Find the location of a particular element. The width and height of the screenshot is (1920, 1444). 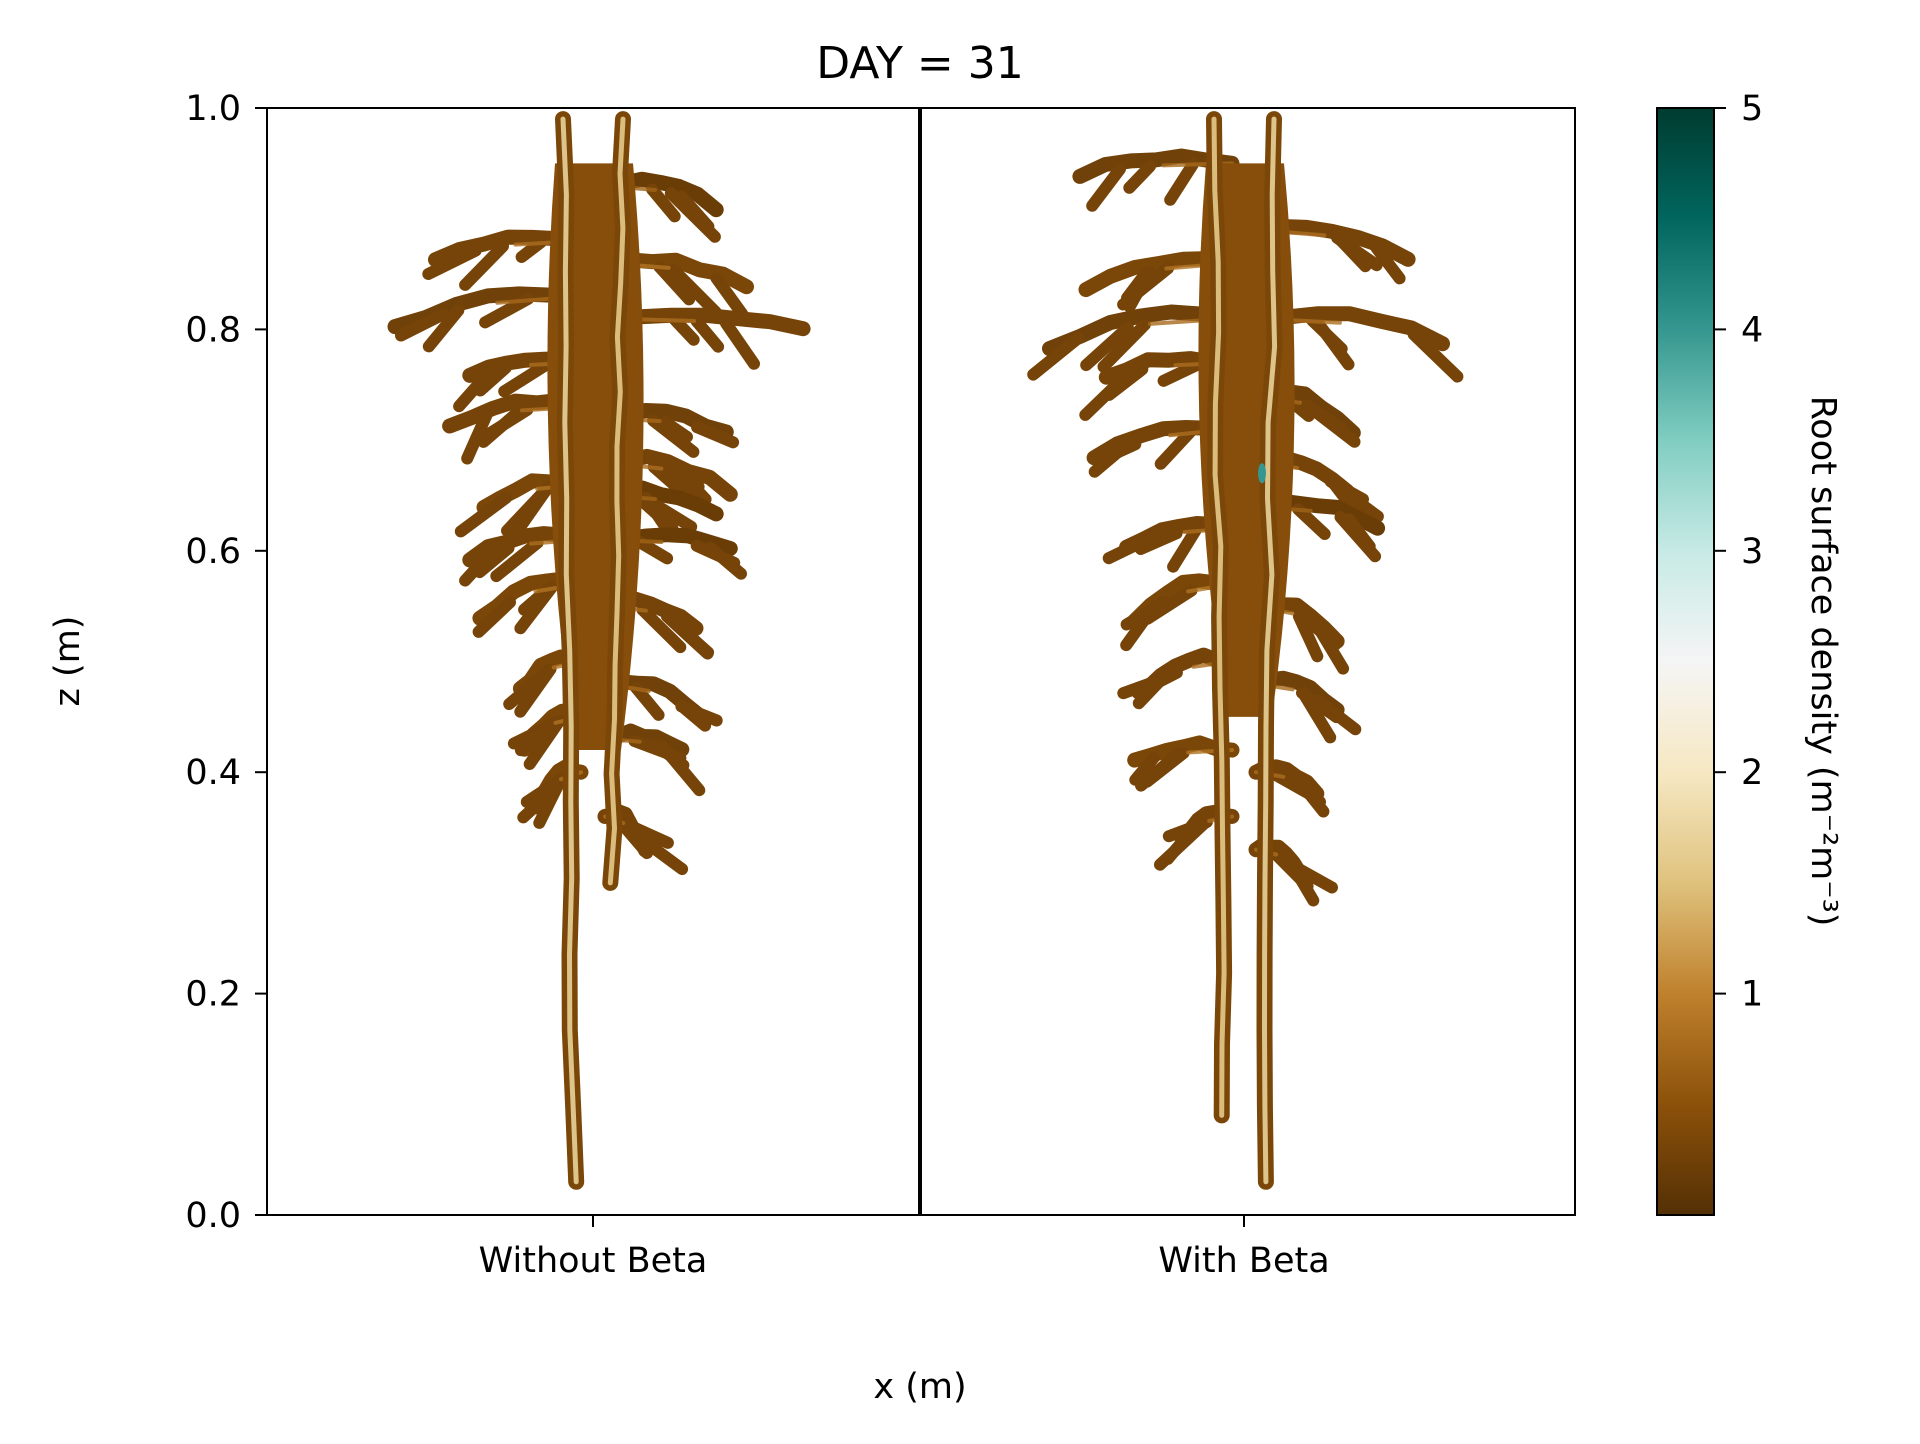

y-tick-label: 1.0 is located at coordinates (213, 109).